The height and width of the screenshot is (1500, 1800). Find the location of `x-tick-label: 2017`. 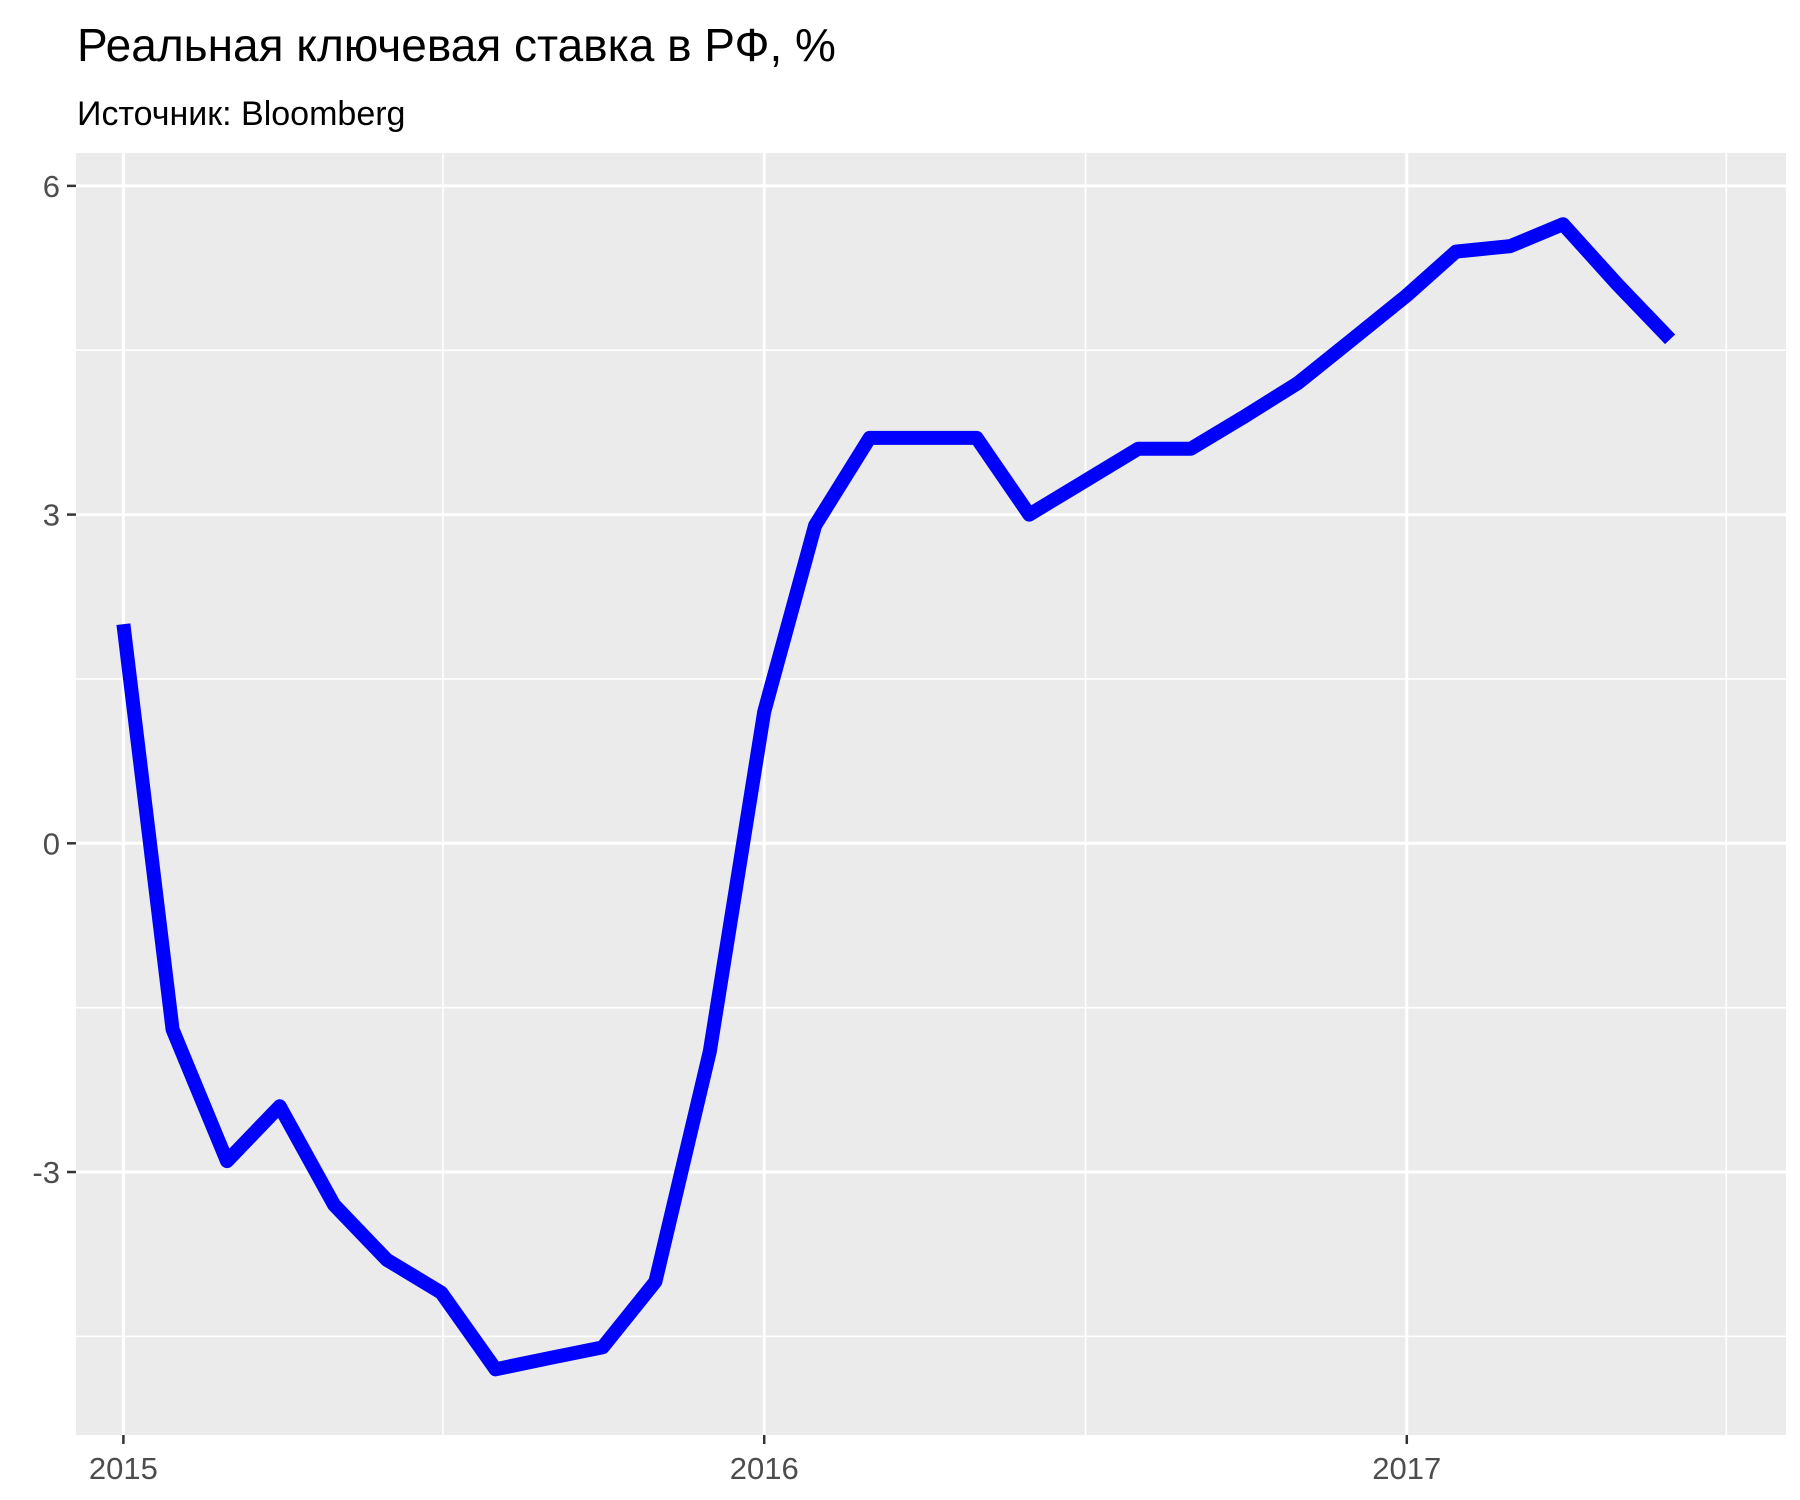

x-tick-label: 2017 is located at coordinates (1406, 1468).